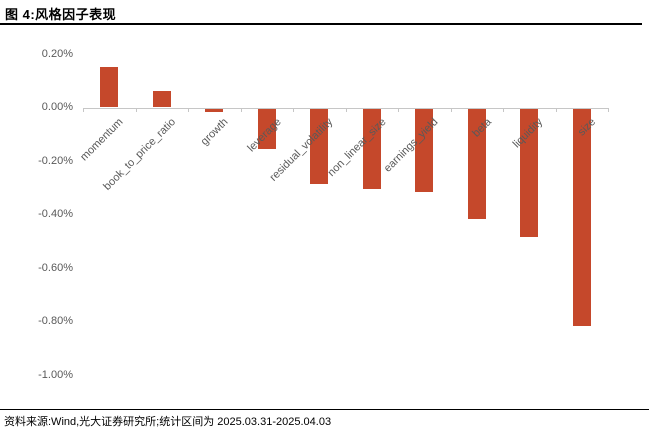  Describe the element at coordinates (55, 160) in the screenshot. I see `y-axis-tick-label: -0.20%` at that location.